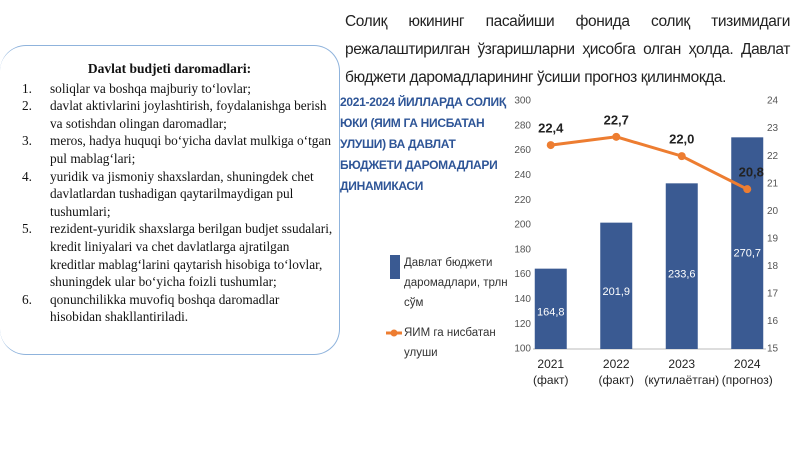  What do you see at coordinates (150, 88) in the screenshot?
I see `item-text: soliqlar va boshqa majburiy to‘lovlar;` at bounding box center [150, 88].